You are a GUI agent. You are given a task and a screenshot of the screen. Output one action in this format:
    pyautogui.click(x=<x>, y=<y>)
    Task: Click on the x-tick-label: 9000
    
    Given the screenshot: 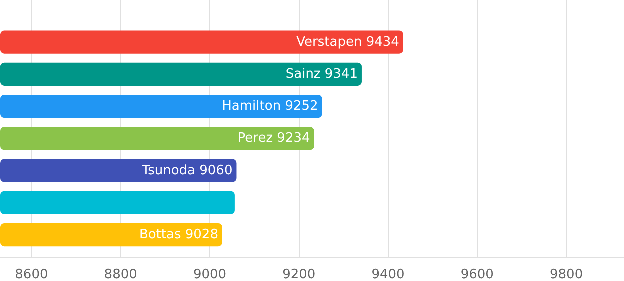 What is the action you would take?
    pyautogui.click(x=210, y=274)
    